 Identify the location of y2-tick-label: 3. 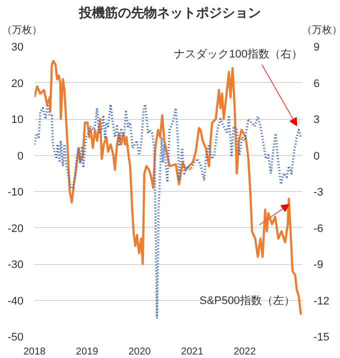
(317, 120).